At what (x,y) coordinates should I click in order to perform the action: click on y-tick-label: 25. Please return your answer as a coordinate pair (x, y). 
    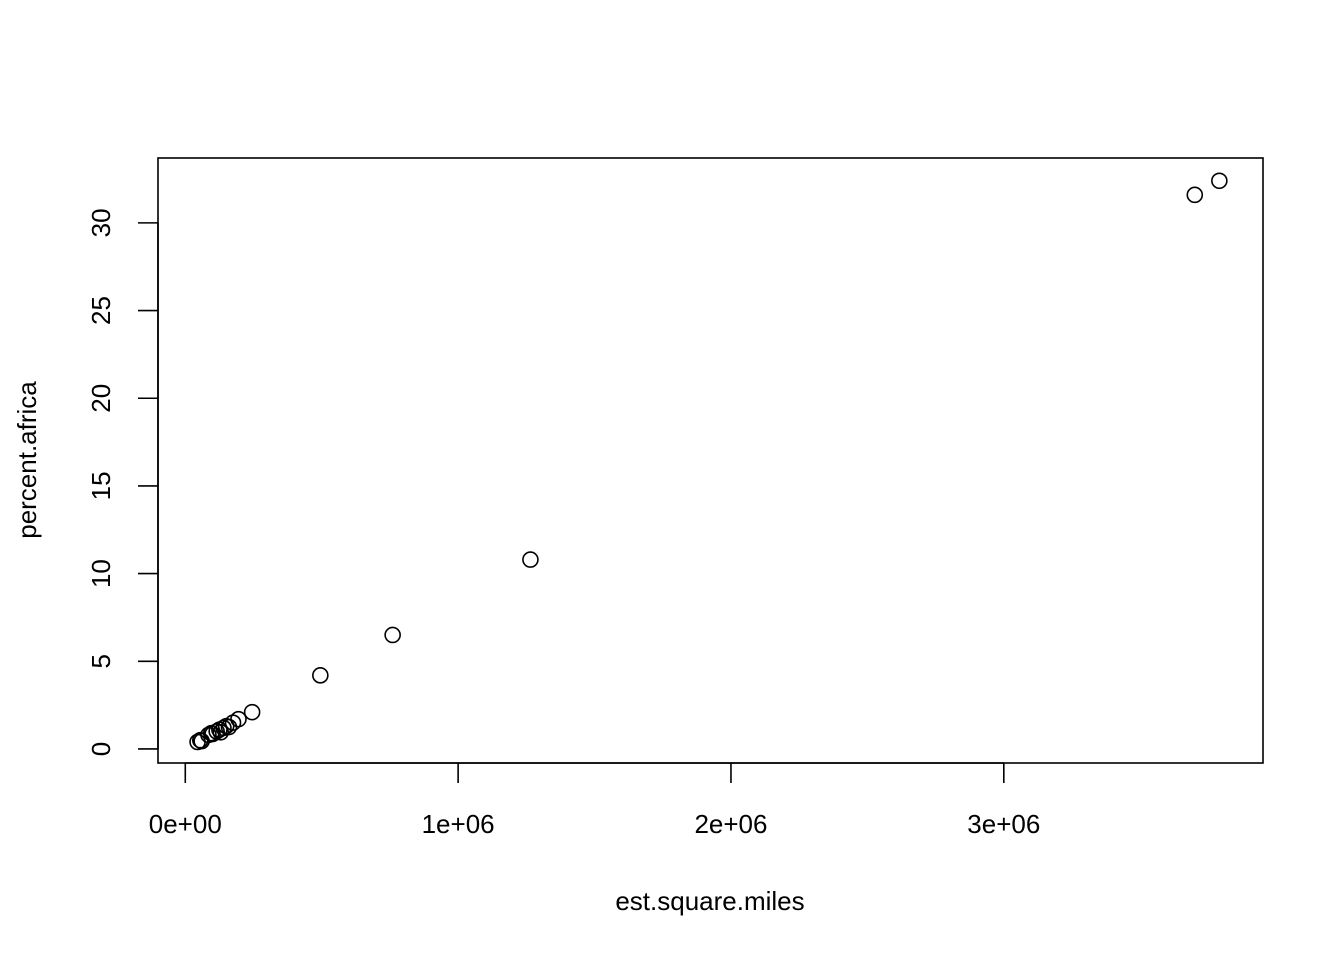
    Looking at the image, I should click on (101, 310).